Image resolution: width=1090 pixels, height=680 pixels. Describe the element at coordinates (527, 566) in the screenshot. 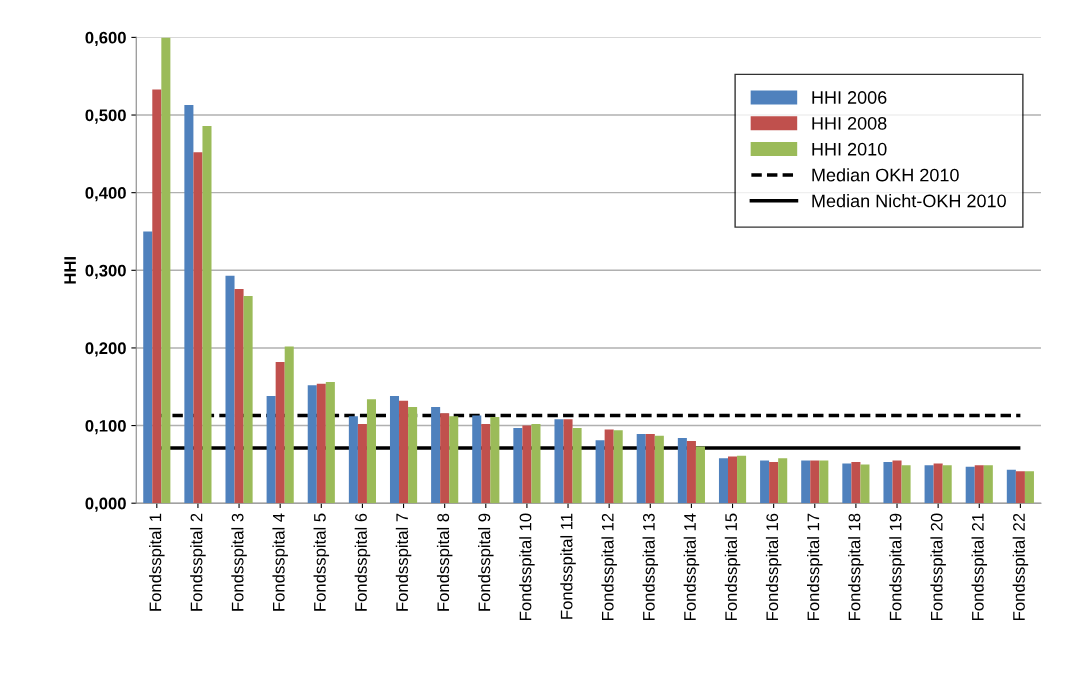

I see `x-tick-label: Fondsspital 10` at that location.